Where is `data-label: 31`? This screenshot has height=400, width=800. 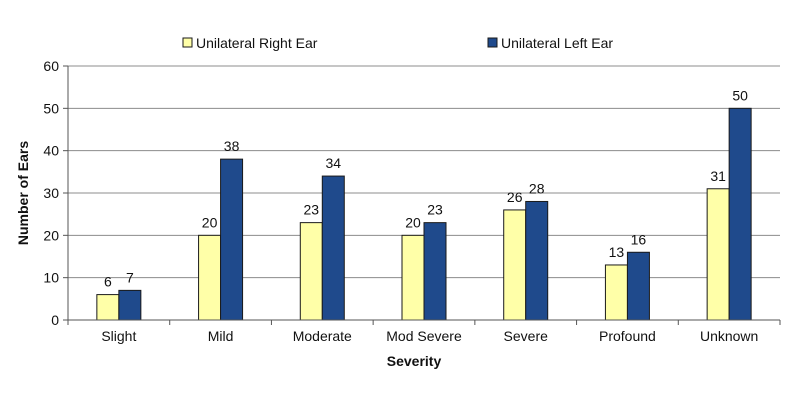
data-label: 31 is located at coordinates (718, 176).